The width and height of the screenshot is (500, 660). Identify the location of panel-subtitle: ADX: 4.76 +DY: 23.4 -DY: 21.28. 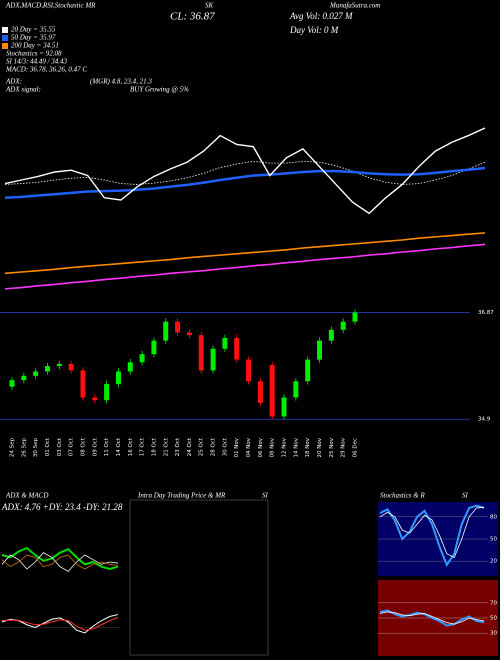
(62, 507).